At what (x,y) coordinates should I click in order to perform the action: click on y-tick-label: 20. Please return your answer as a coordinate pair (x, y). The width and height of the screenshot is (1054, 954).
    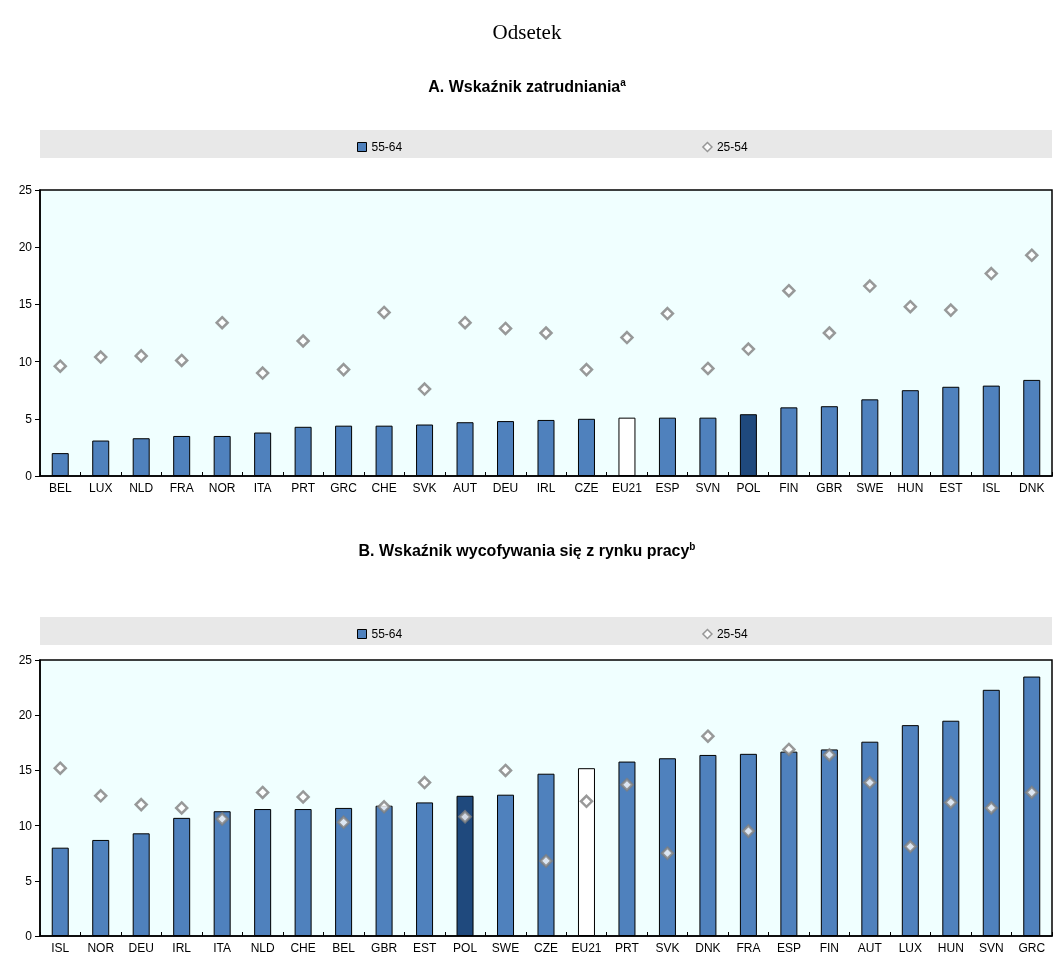
    Looking at the image, I should click on (25, 715).